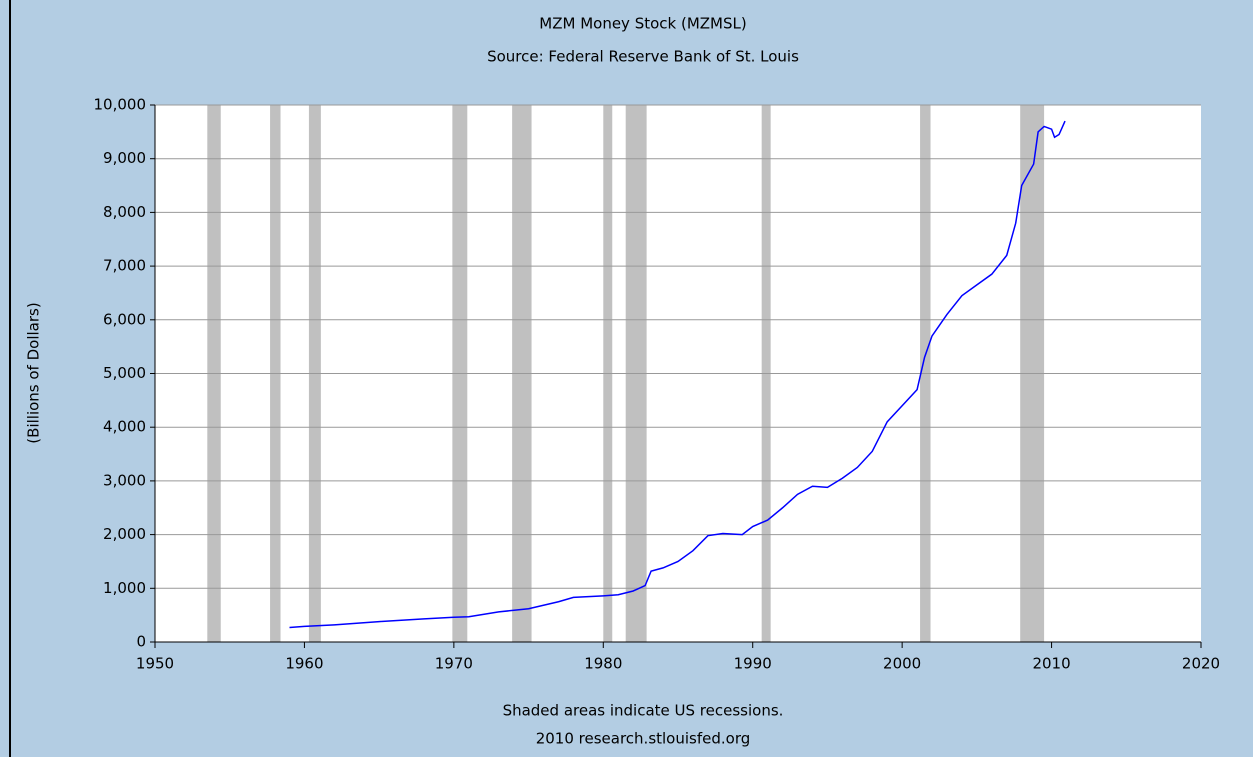  What do you see at coordinates (643, 739) in the screenshot?
I see `note: 2010 research.stlouisfed.org` at bounding box center [643, 739].